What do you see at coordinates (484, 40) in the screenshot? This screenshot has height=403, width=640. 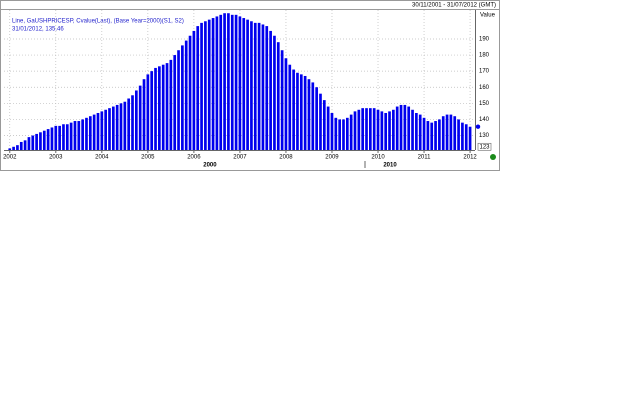 I see `y-tick-label: 190` at bounding box center [484, 40].